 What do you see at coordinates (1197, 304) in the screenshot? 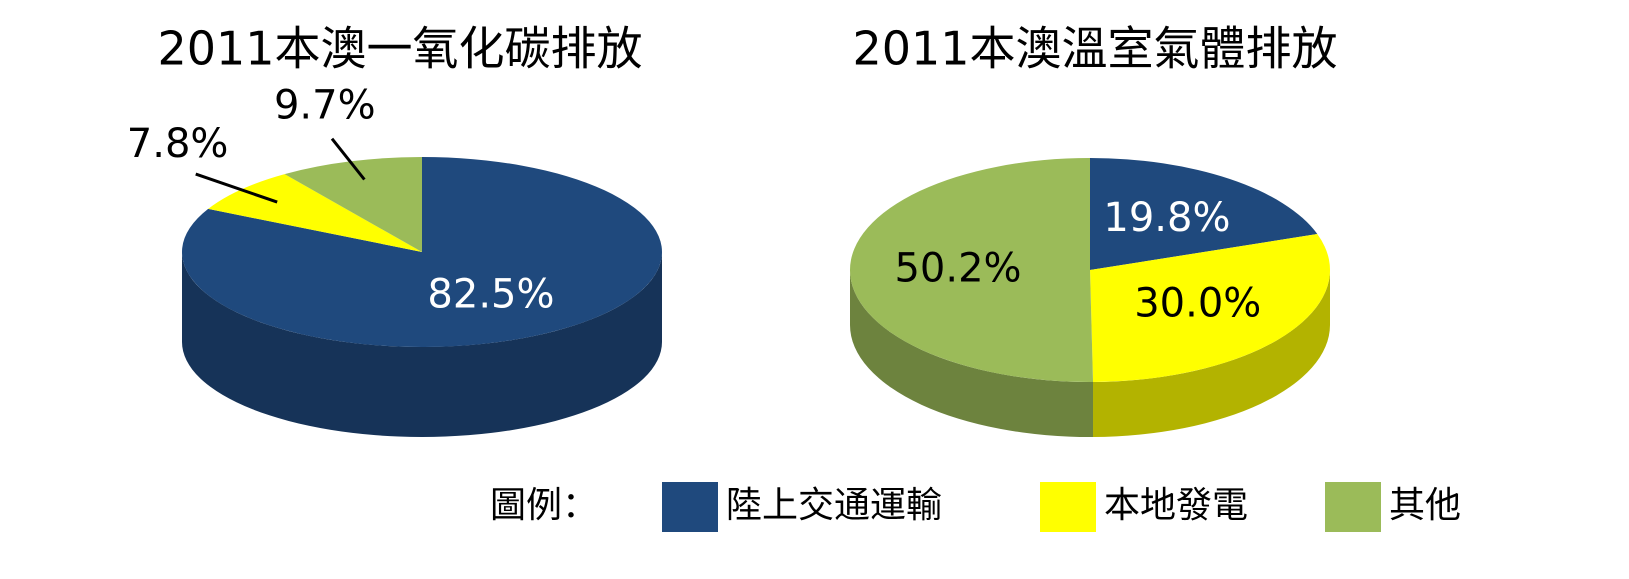
I see `data-label: 30.0%` at bounding box center [1197, 304].